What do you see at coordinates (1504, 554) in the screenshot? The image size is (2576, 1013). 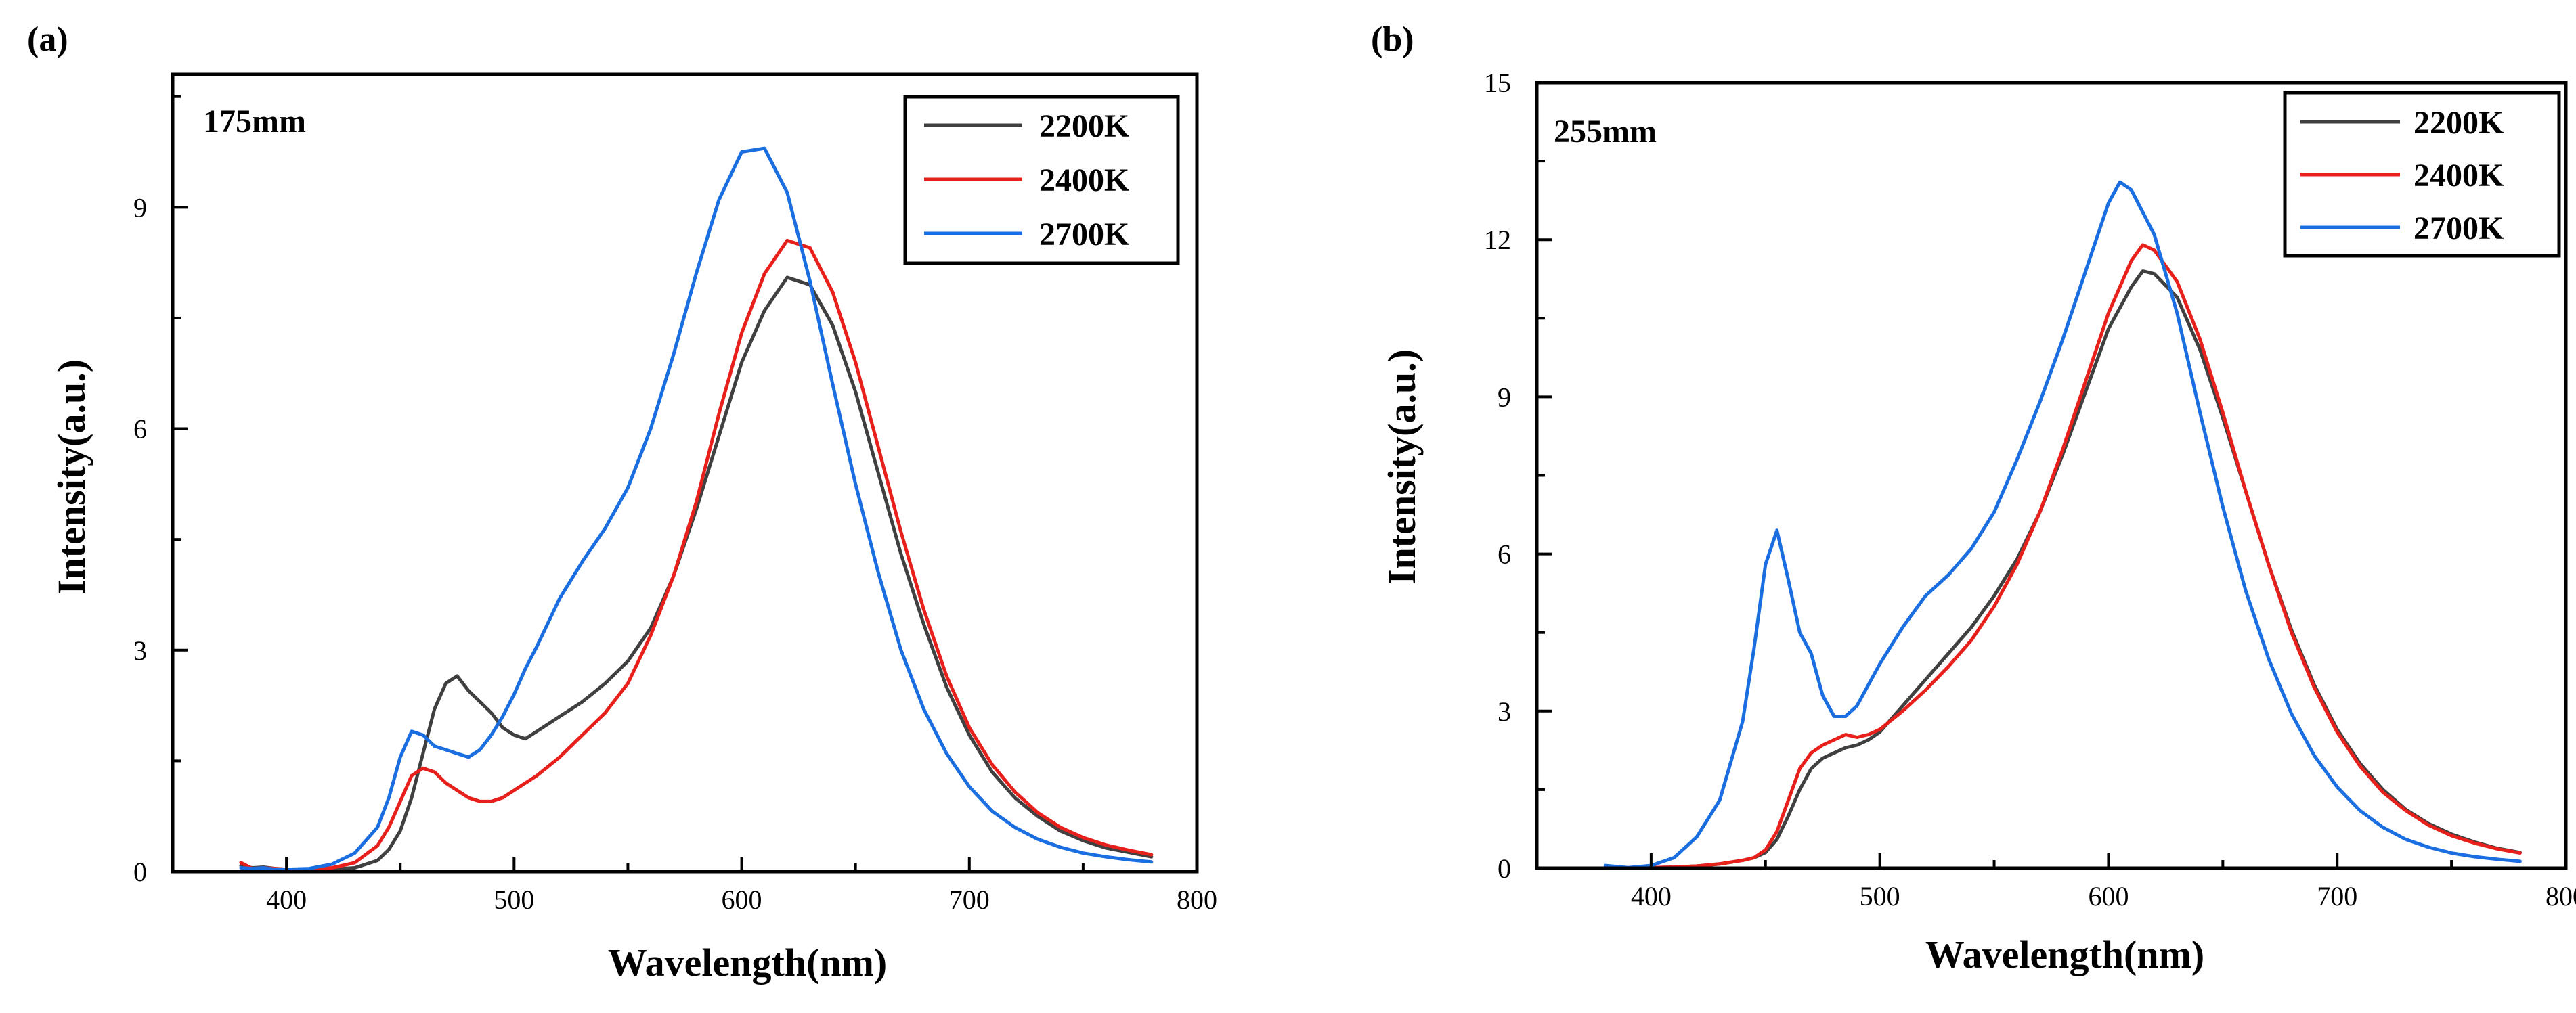 I see `y-tick-label-6-b: 6` at bounding box center [1504, 554].